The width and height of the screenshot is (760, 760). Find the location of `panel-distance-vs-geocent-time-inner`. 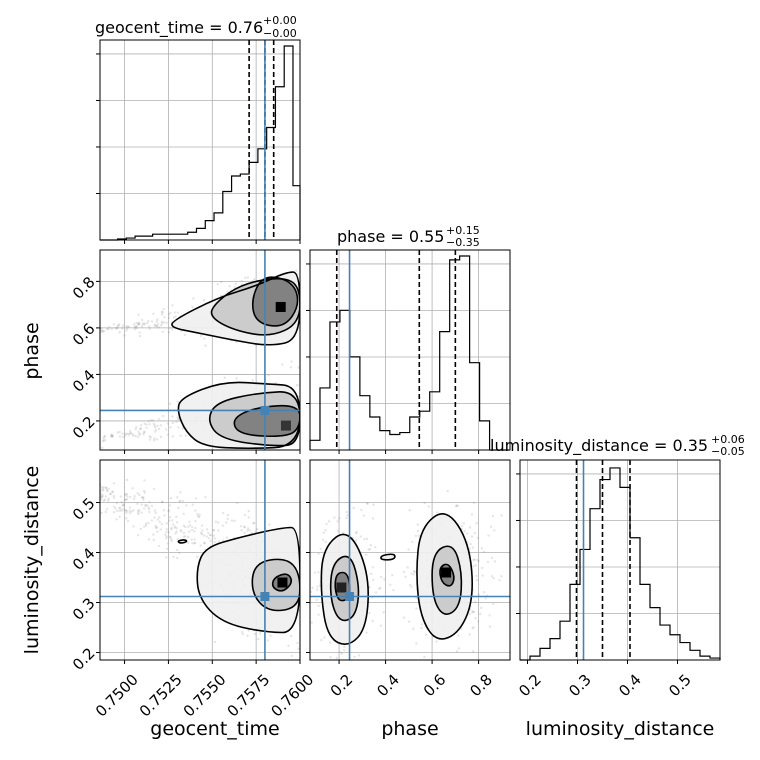

panel-distance-vs-geocent-time-inner is located at coordinates (203, 560).